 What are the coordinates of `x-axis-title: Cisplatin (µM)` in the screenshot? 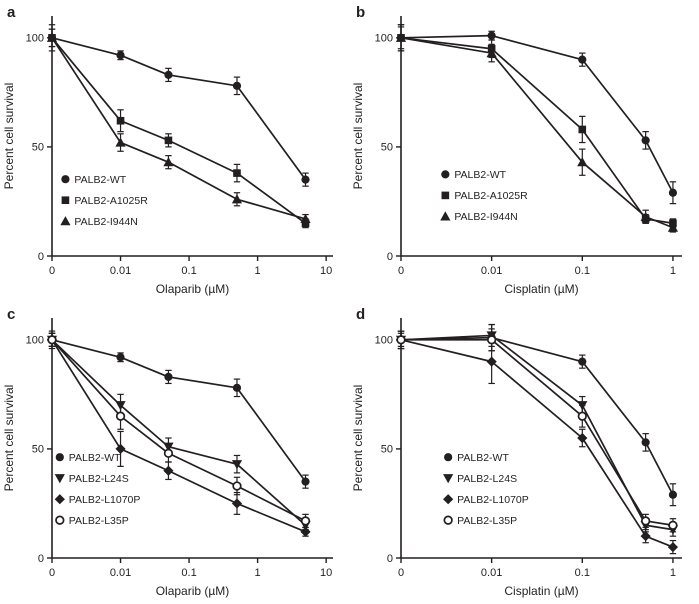 It's located at (541, 591).